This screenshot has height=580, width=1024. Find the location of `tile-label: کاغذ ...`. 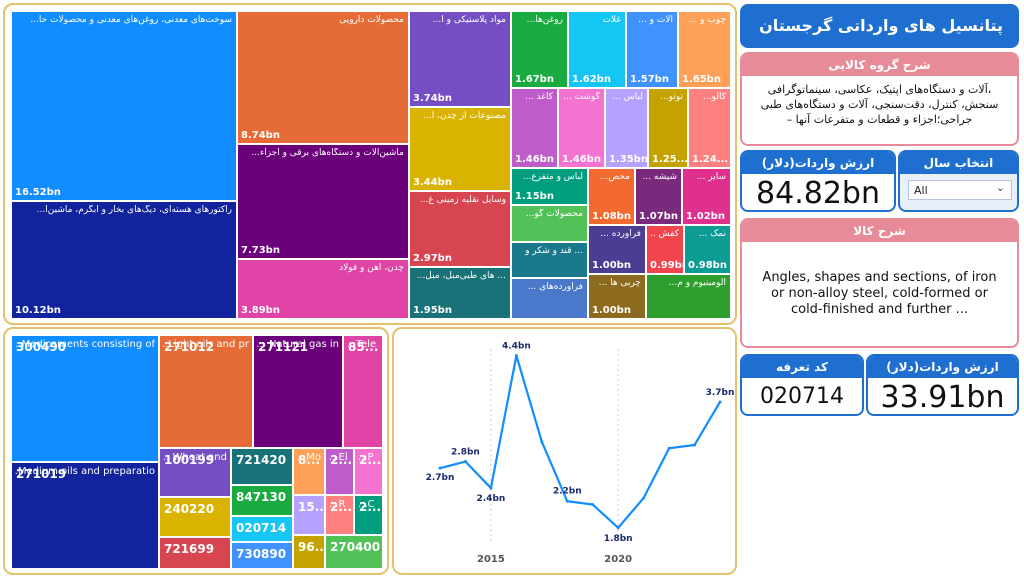

tile-label: کاغذ ... is located at coordinates (539, 97).